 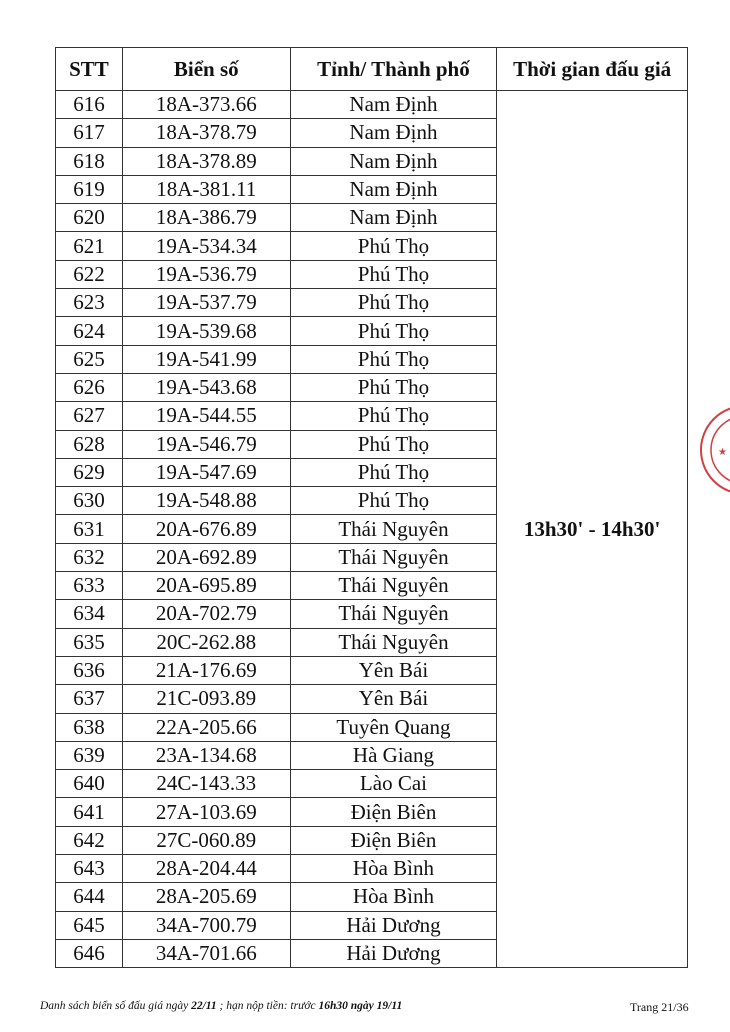 I want to click on cell-plate: 27A-103.69, so click(x=206, y=812).